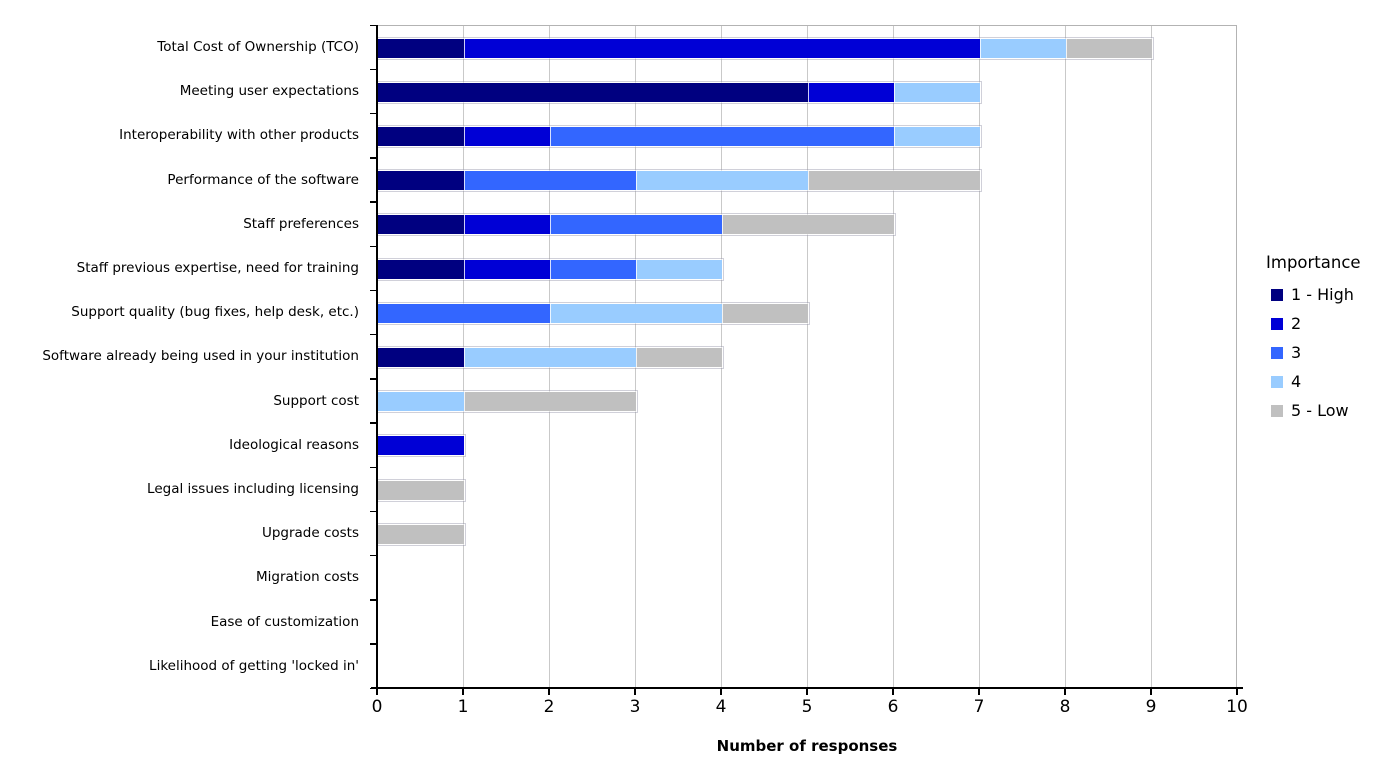  I want to click on category-label: Ideological reasons, so click(294, 444).